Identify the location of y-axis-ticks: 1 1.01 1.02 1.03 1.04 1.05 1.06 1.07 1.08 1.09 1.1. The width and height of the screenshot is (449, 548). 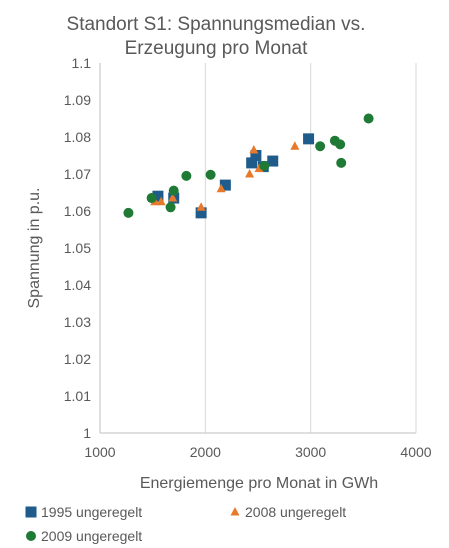
(77, 248).